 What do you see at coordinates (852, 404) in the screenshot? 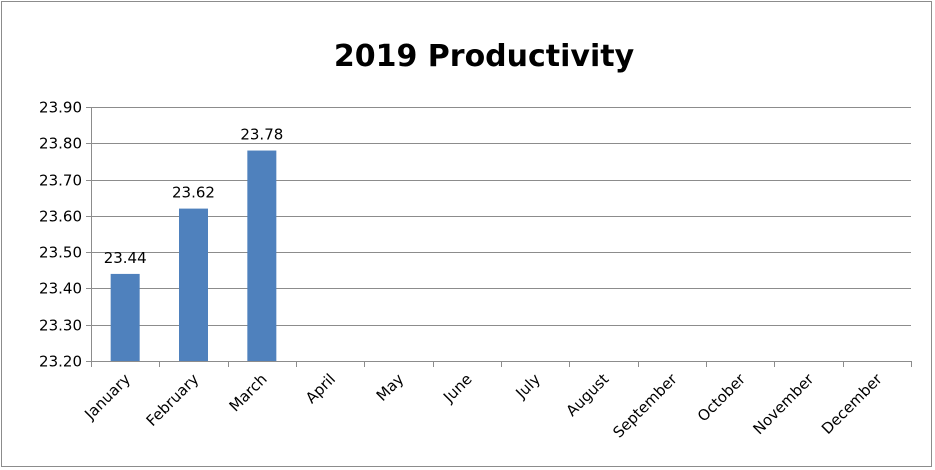
I see `x-category-label-december: December` at bounding box center [852, 404].